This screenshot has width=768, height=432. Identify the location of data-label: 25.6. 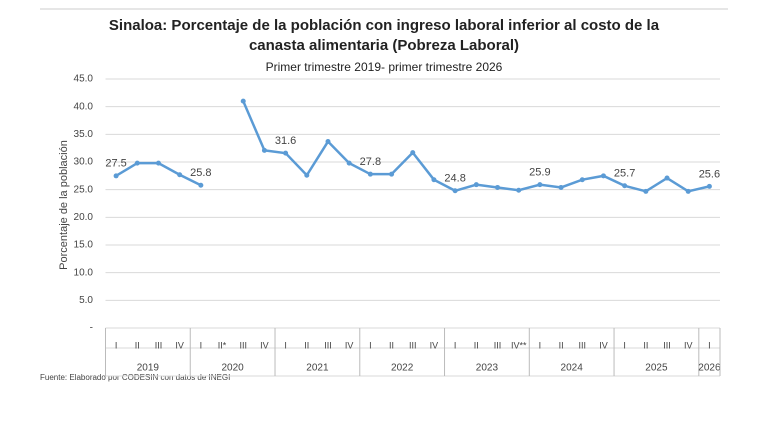
(709, 174).